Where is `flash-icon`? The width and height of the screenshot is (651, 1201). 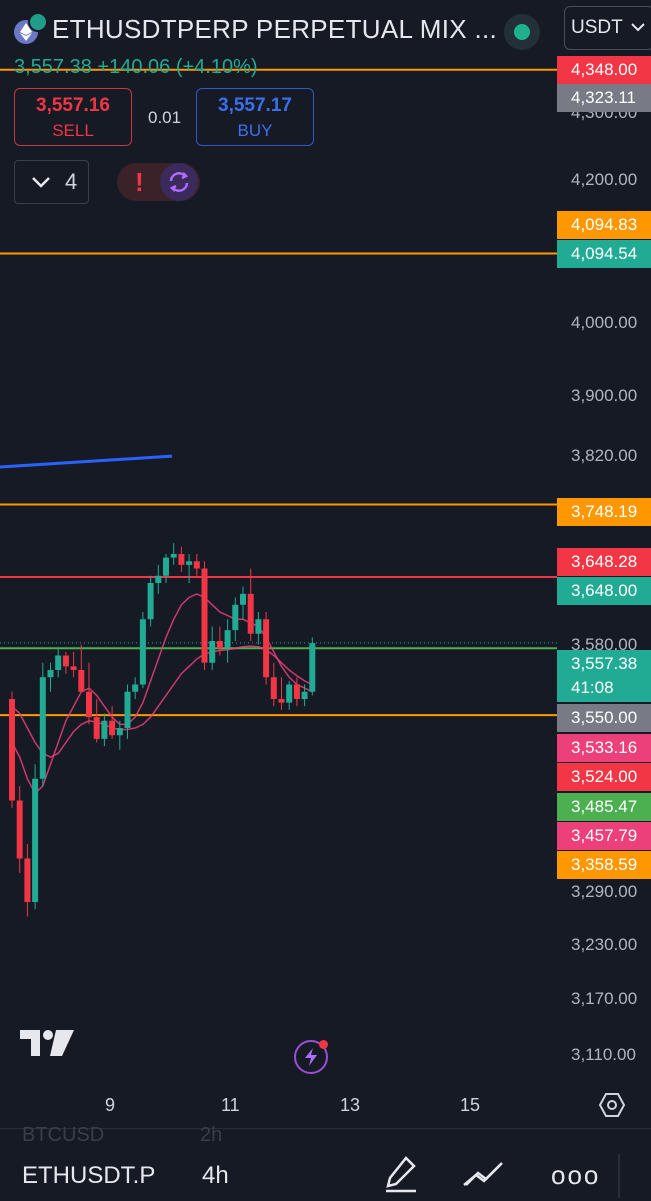
flash-icon is located at coordinates (311, 1057).